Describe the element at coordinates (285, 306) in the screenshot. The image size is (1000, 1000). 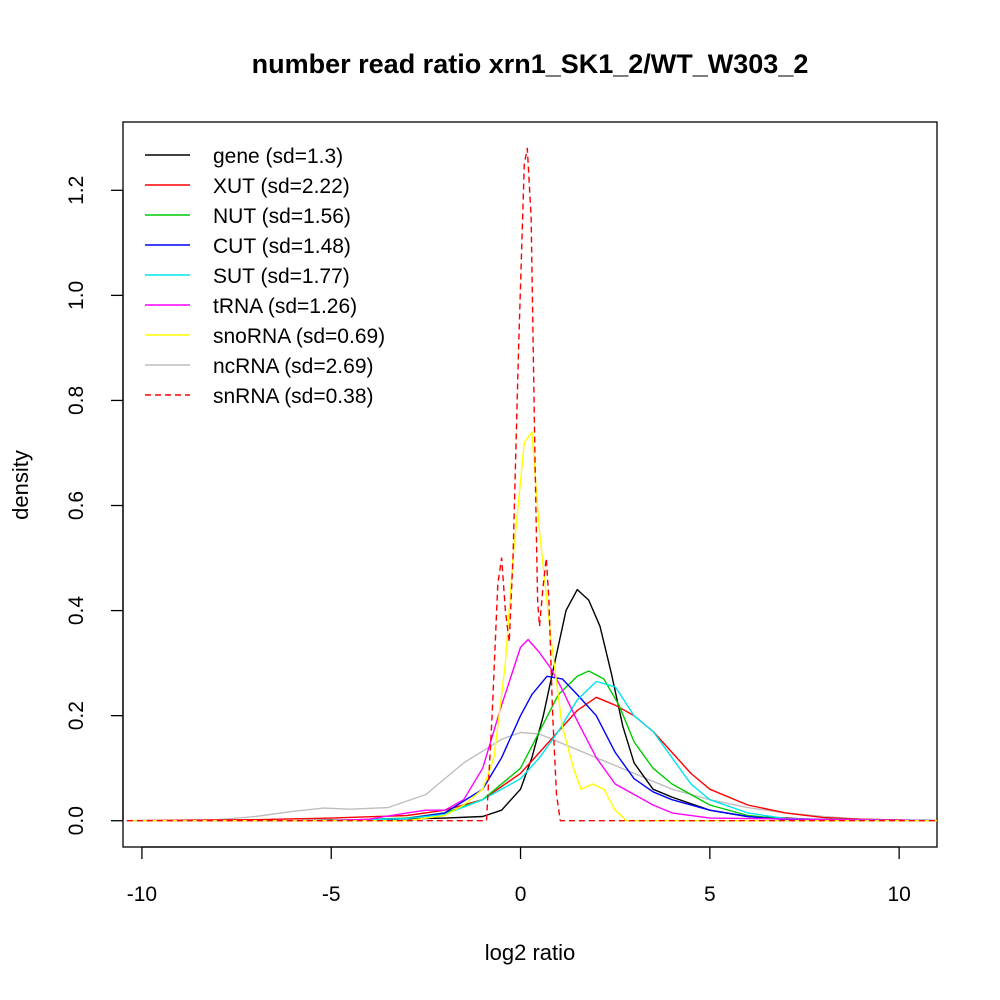
I see `legend-label: tRNA (sd=1.26)` at that location.